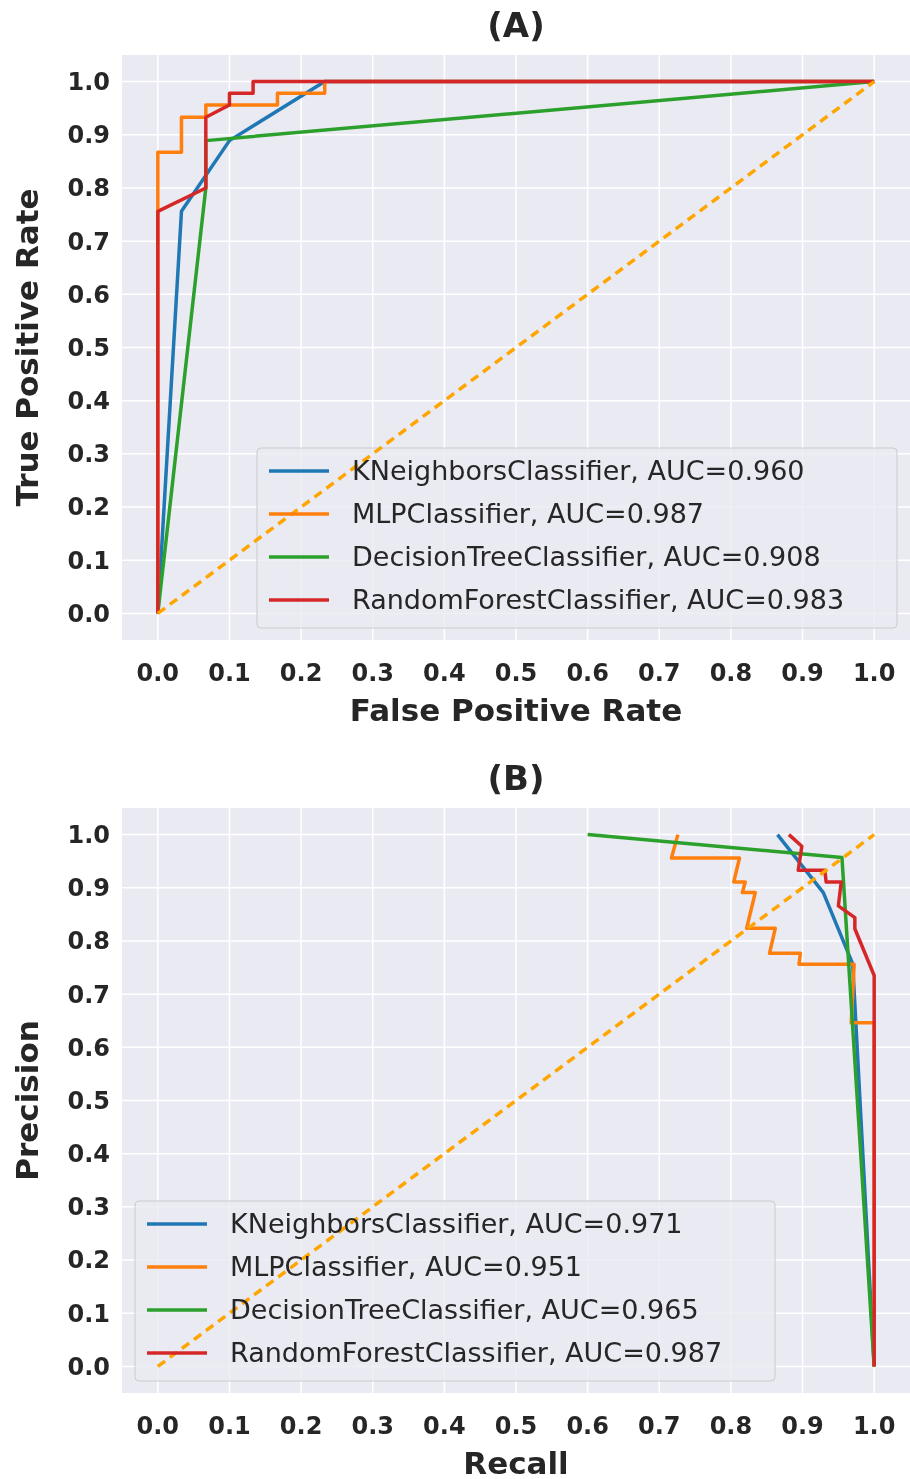 The width and height of the screenshot is (910, 1479). I want to click on legend-label: RandomForestClassifier, AUC=0.987, so click(476, 1353).